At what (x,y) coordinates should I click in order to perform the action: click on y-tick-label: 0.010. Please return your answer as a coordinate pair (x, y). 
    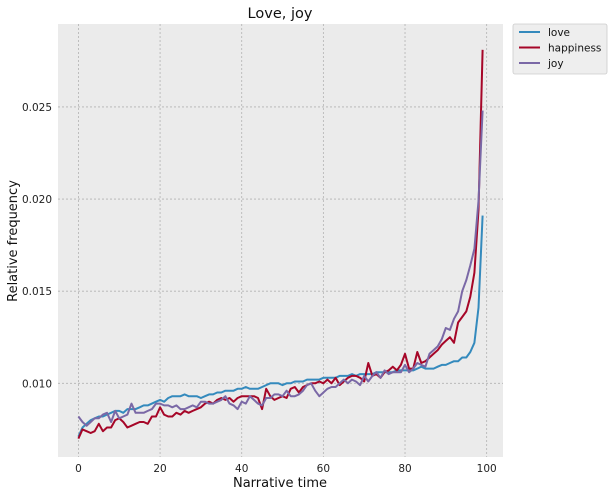
    Looking at the image, I should click on (37, 384).